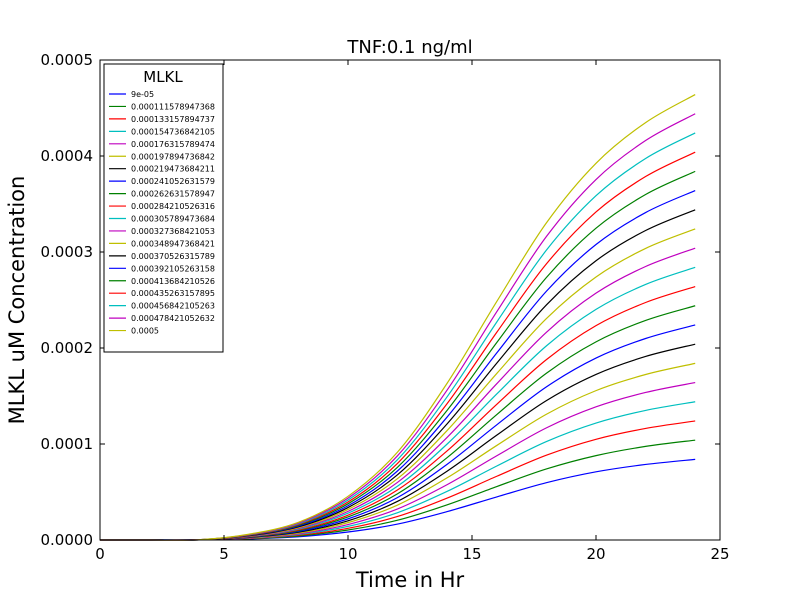  I want to click on x-axis-label: Time in Hr, so click(410, 580).